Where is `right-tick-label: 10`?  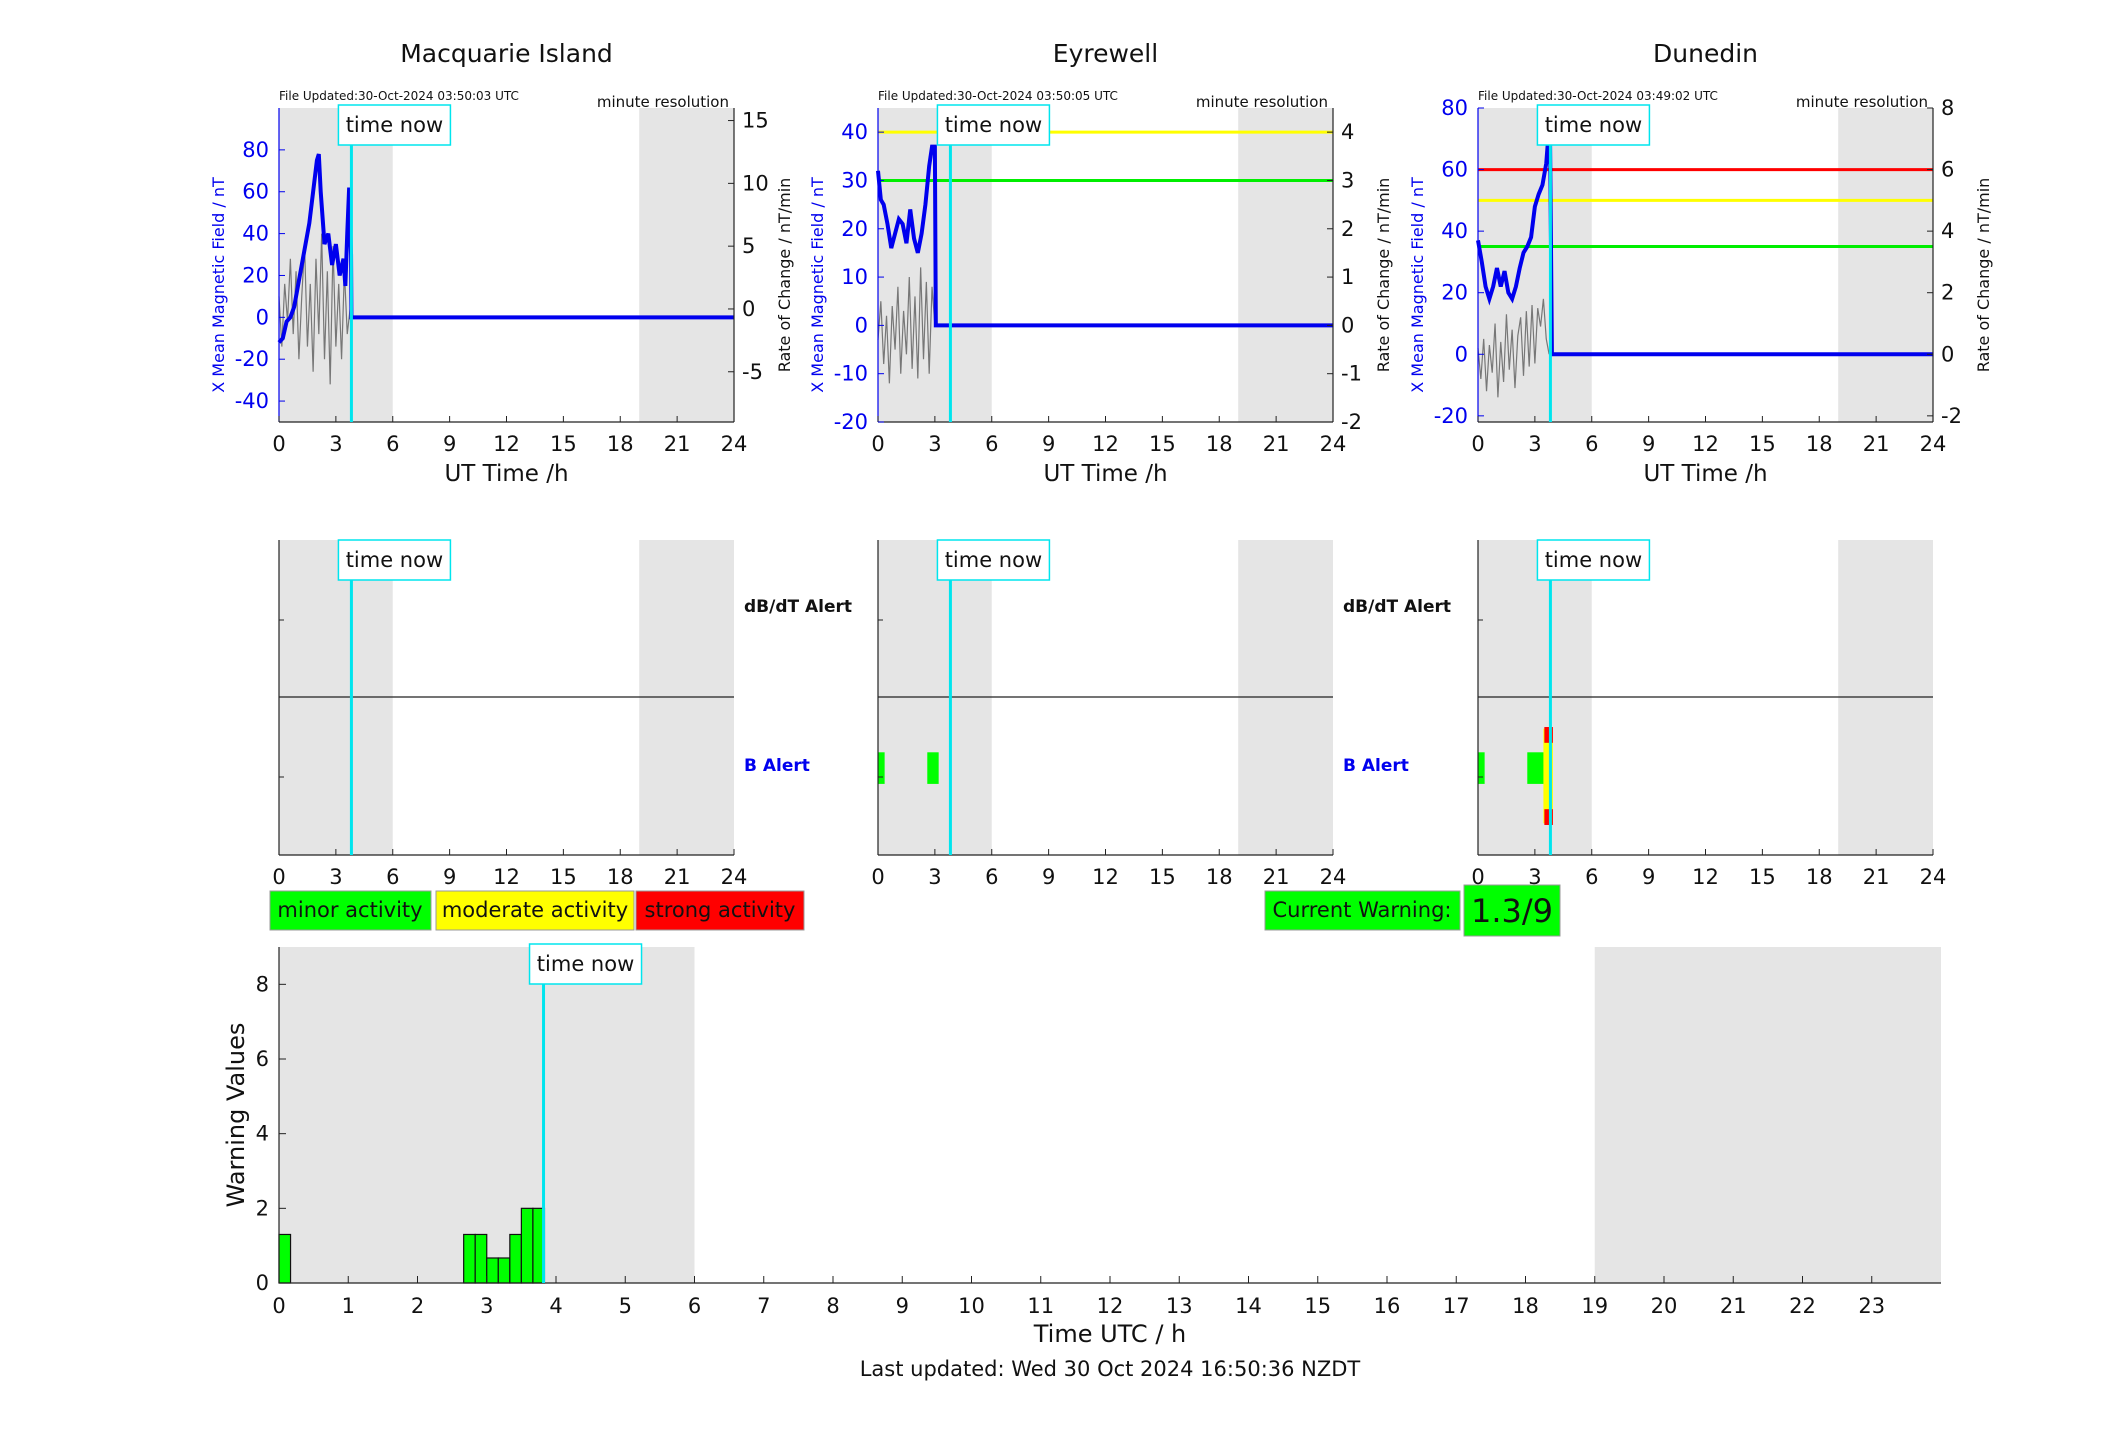
right-tick-label: 10 is located at coordinates (755, 183).